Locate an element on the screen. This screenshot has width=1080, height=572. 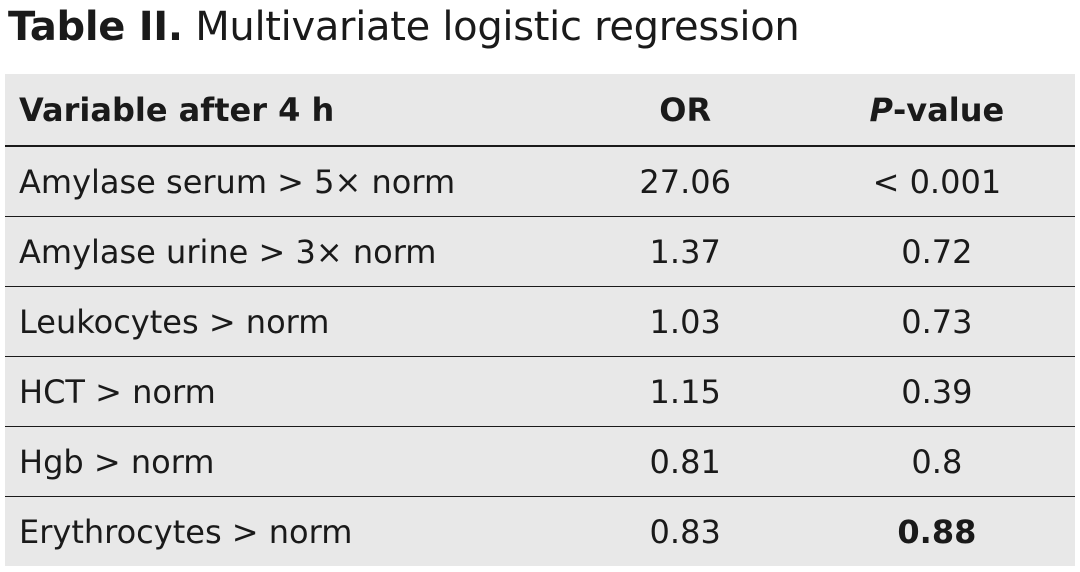
table-row: Leukocytes > norm 1.03 0.73 is located at coordinates (540, 321).